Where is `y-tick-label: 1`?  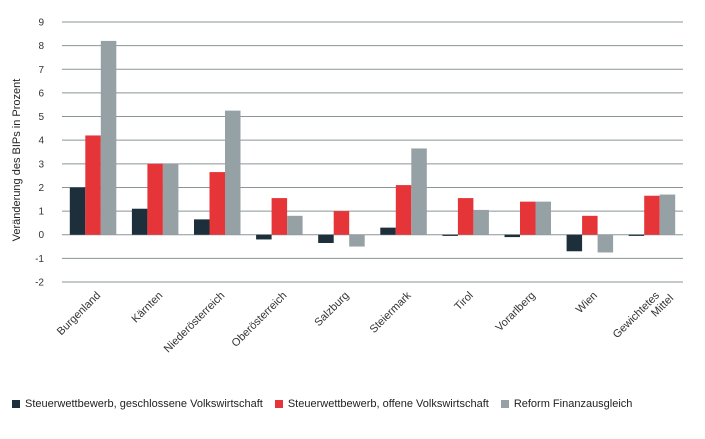
y-tick-label: 1 is located at coordinates (41, 212).